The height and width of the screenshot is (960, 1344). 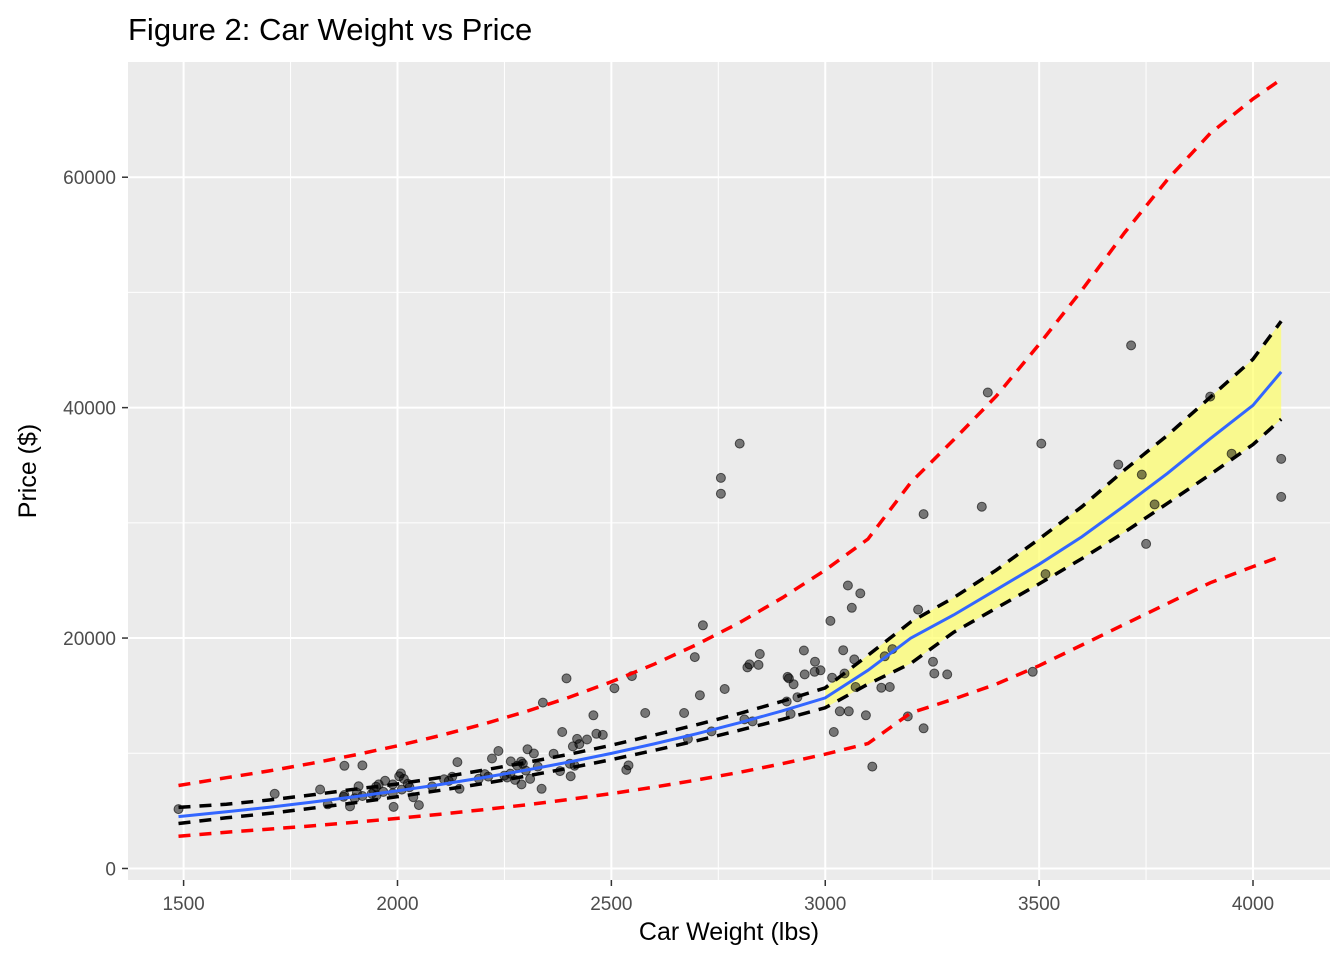 What do you see at coordinates (1253, 904) in the screenshot?
I see `x-tick-label: 4000` at bounding box center [1253, 904].